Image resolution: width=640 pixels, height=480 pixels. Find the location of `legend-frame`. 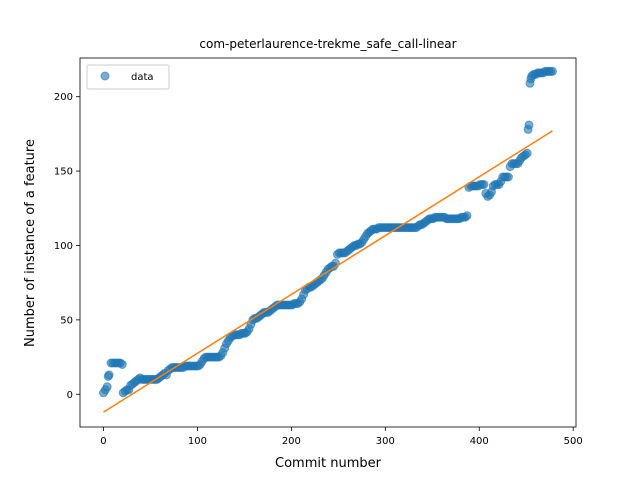

legend-frame is located at coordinates (128, 77).